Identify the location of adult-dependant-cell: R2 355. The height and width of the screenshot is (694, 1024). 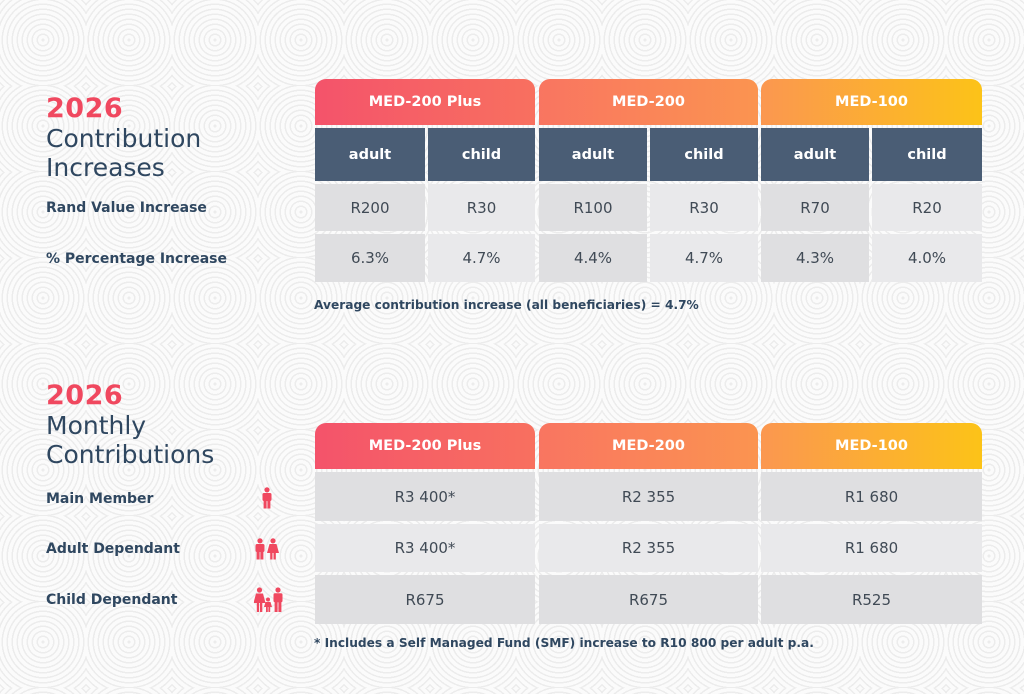
(648, 548).